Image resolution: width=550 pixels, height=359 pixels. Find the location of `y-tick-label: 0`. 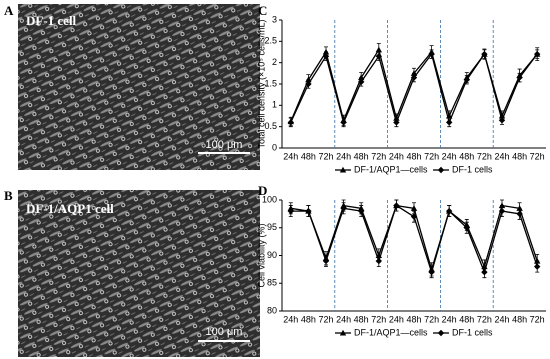

y-tick-label: 0 is located at coordinates (274, 147).